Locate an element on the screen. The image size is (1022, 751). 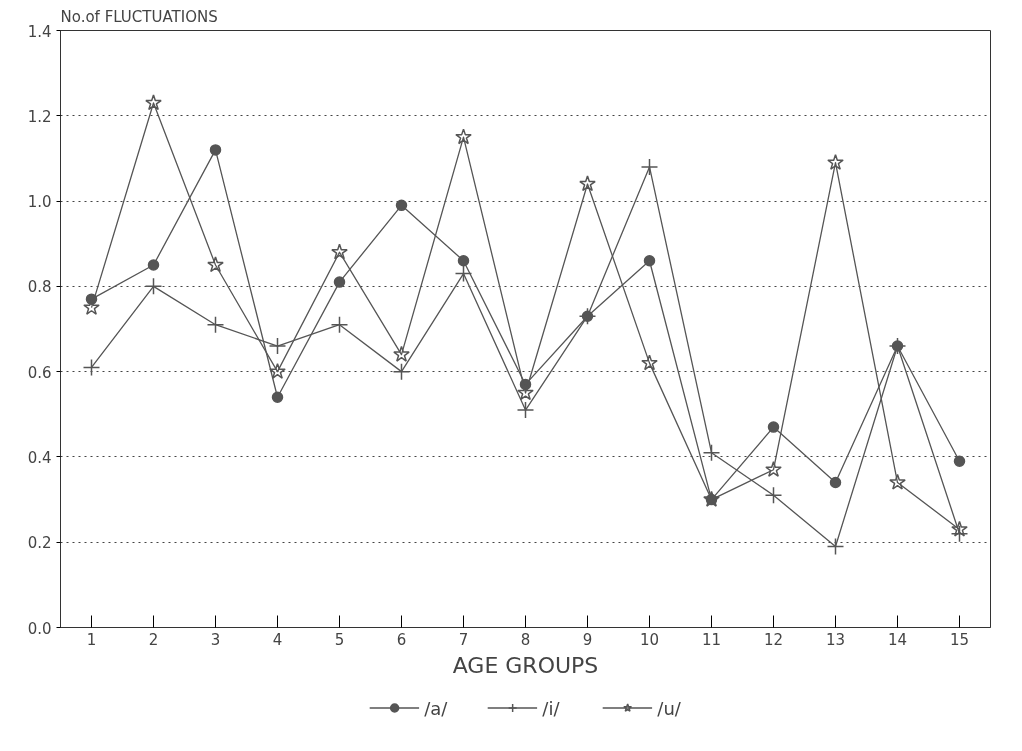
x-tick-label: 14 is located at coordinates (897, 639).